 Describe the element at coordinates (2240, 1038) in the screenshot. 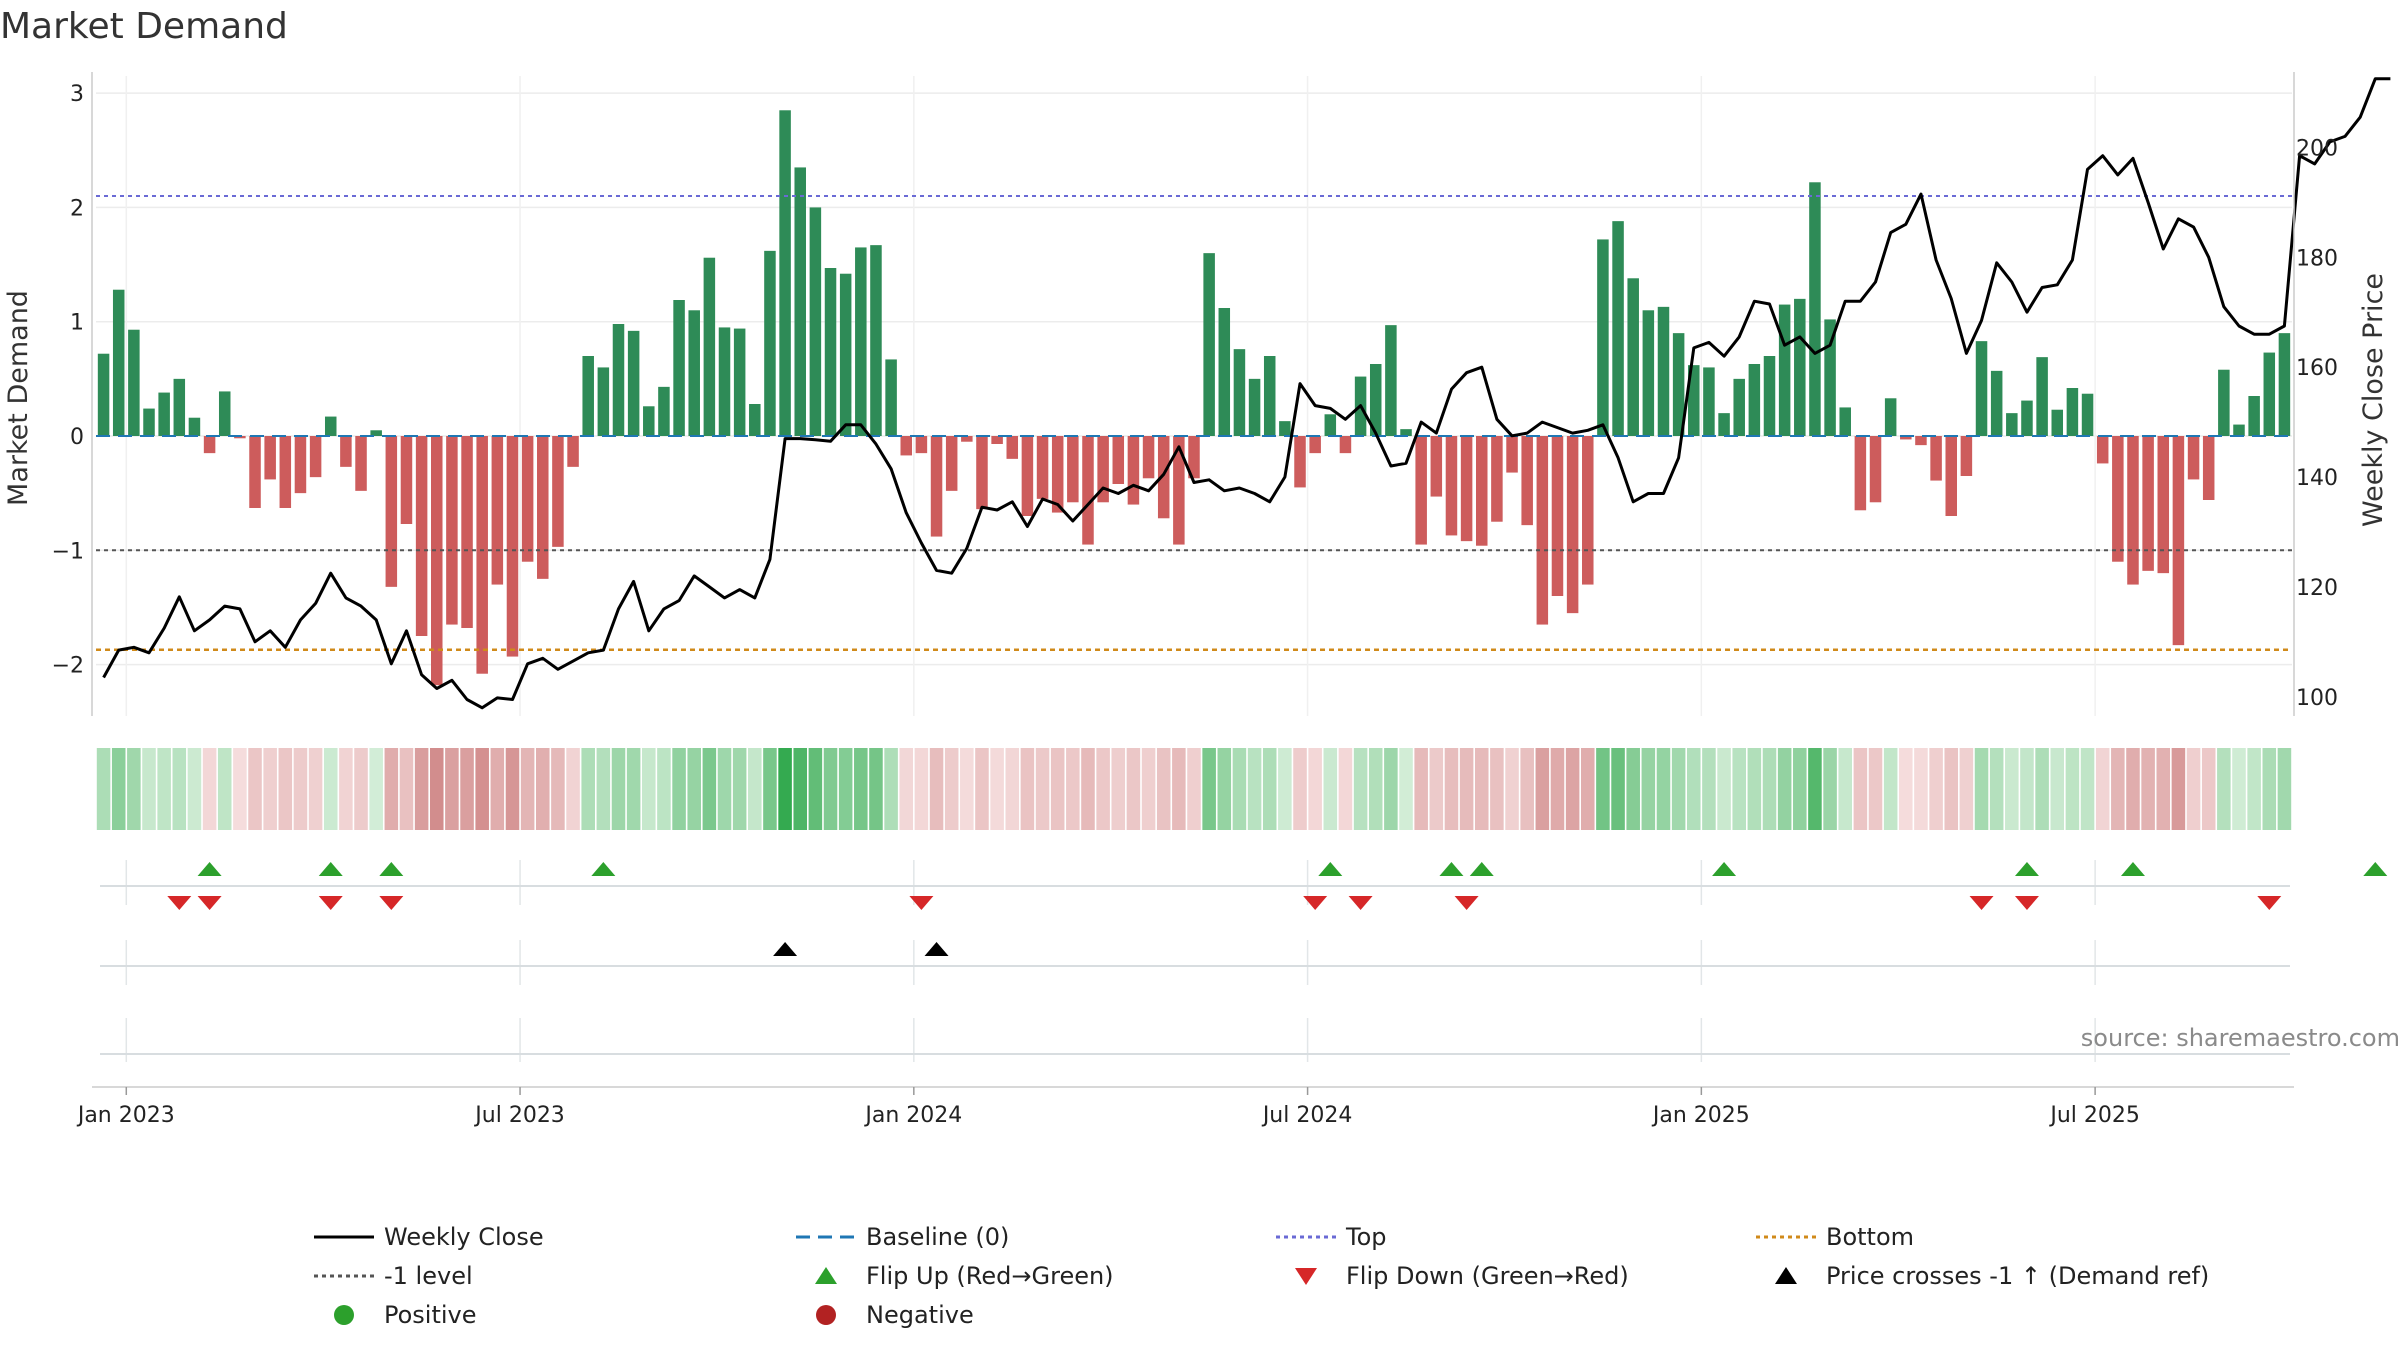

I see `source-label: source: sharemaestro.com` at that location.